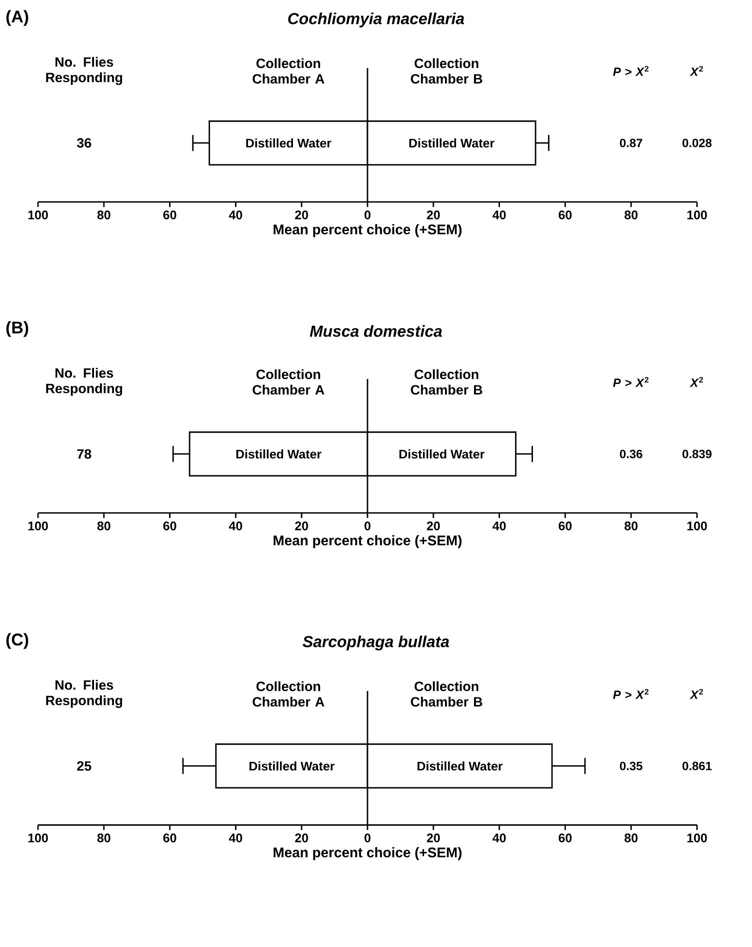  Describe the element at coordinates (84, 143) in the screenshot. I see `annotation: 36` at that location.